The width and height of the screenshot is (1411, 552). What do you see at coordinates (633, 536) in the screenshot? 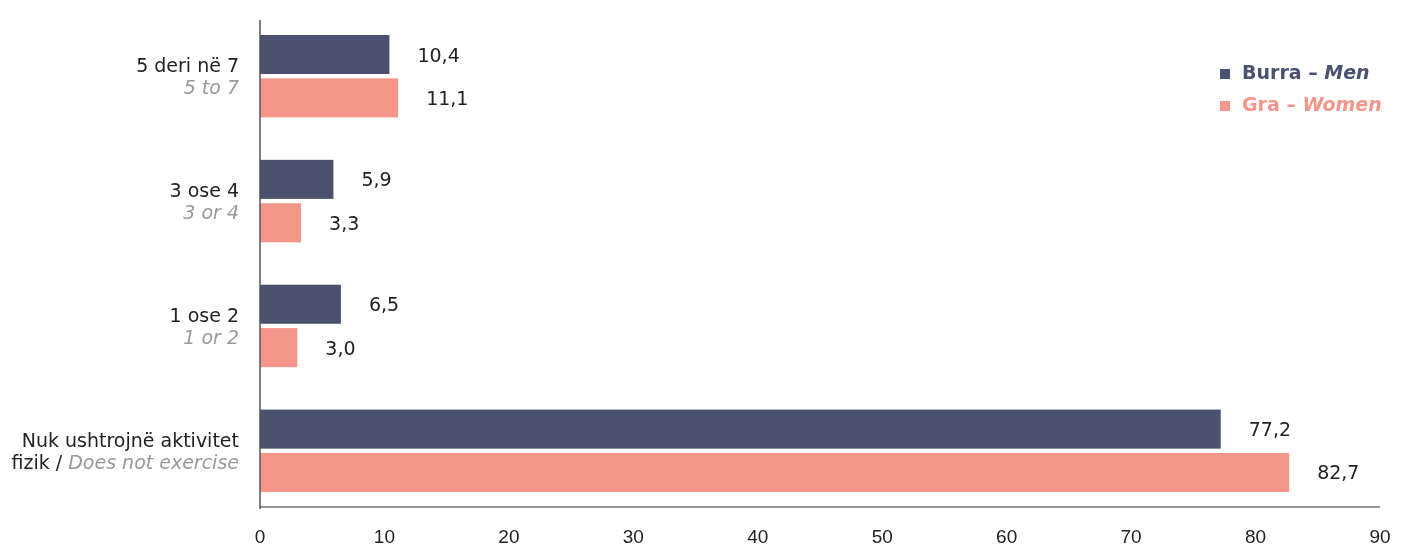
I see `x-tick-label: 30` at bounding box center [633, 536].